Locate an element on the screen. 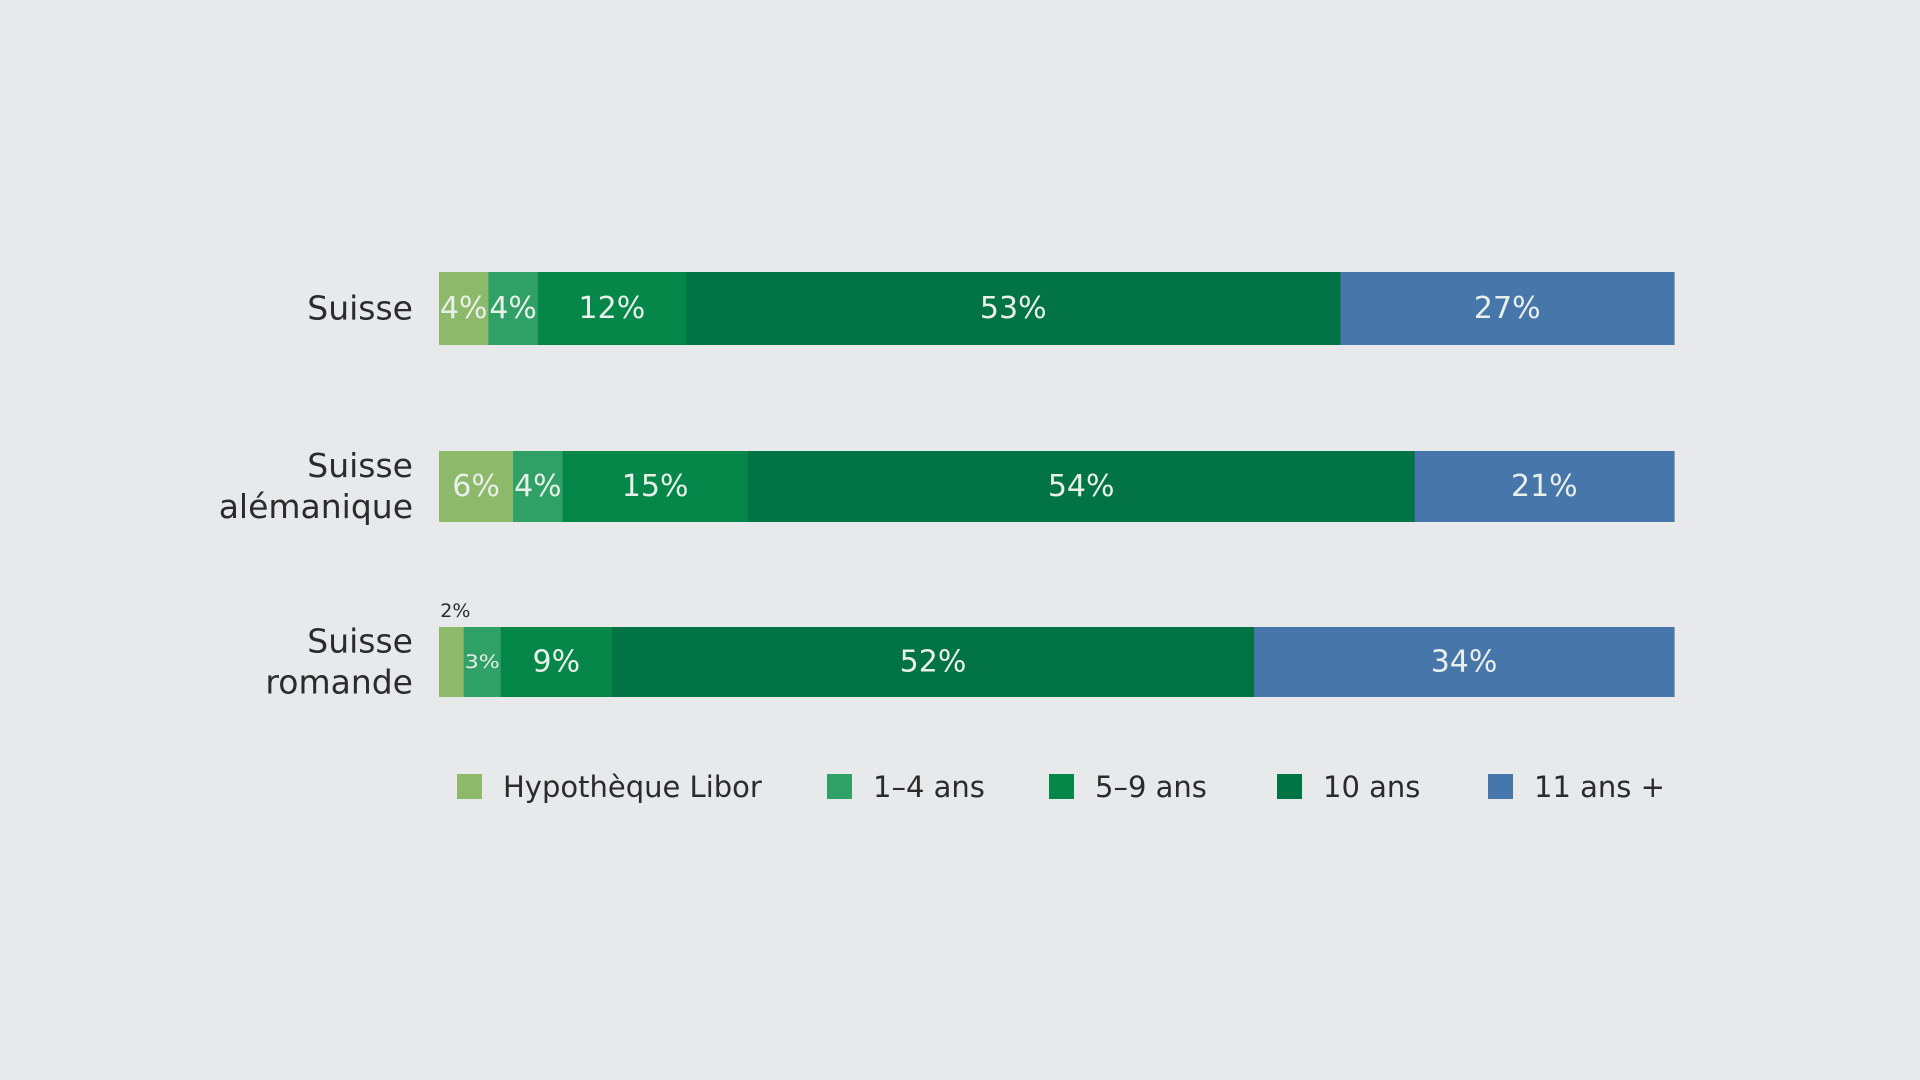  bar-segment-suisse-alemanique-1-4-ans is located at coordinates (538, 486).